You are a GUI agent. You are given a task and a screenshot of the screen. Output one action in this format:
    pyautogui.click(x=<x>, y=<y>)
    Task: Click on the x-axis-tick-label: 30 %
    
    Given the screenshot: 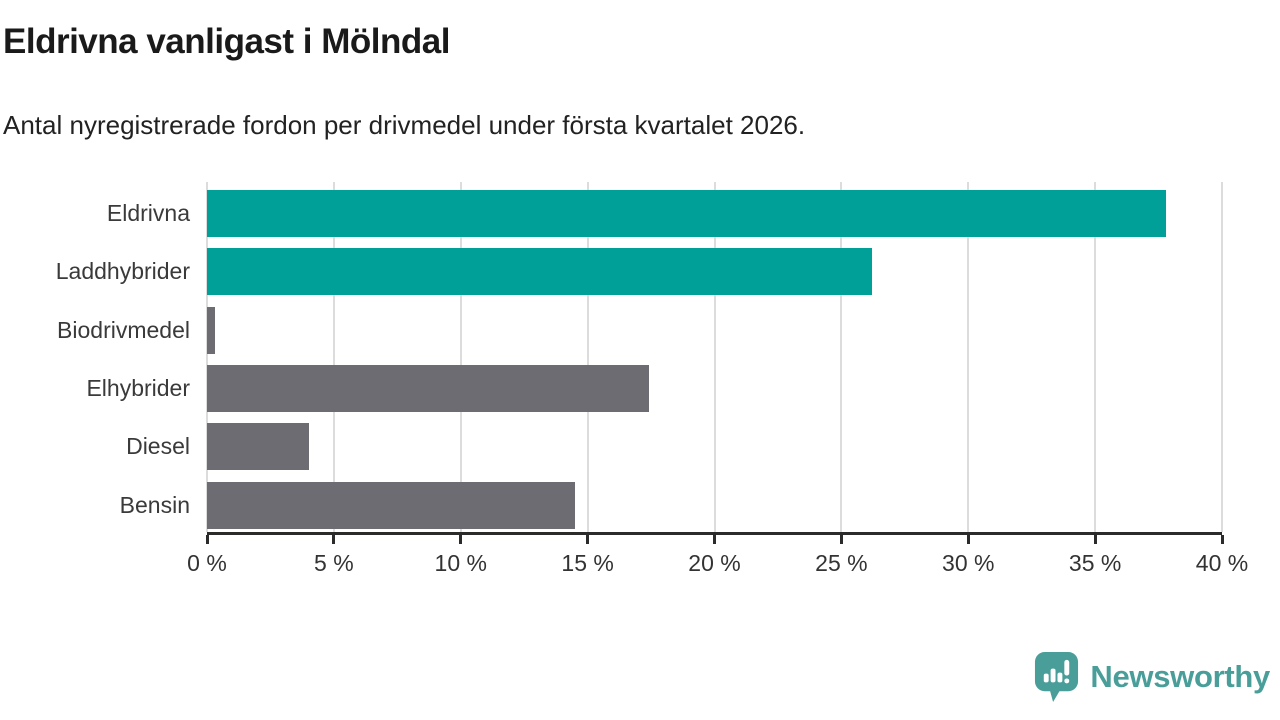 What is the action you would take?
    pyautogui.click(x=968, y=563)
    